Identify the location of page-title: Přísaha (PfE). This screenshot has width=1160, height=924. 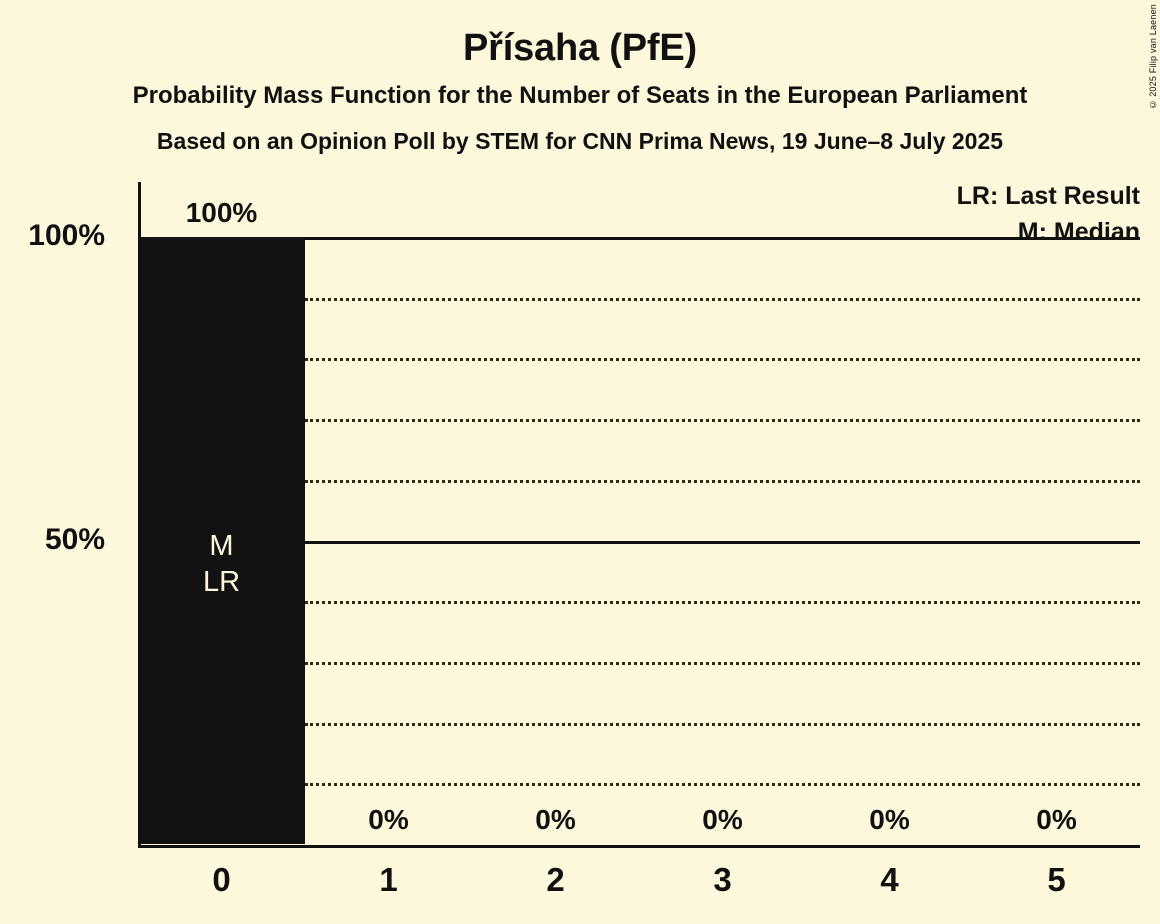
(580, 48).